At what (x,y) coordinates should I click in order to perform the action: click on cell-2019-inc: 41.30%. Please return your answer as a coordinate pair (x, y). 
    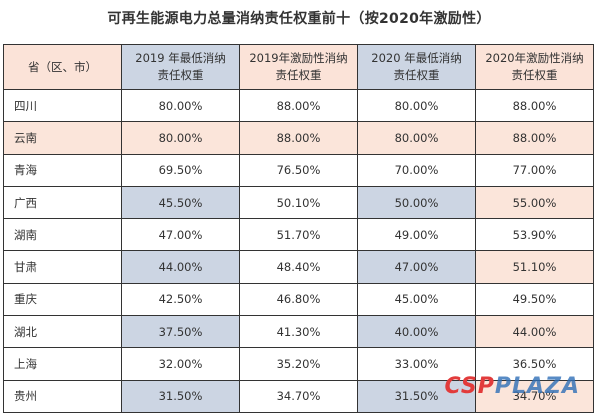
    Looking at the image, I should click on (298, 332).